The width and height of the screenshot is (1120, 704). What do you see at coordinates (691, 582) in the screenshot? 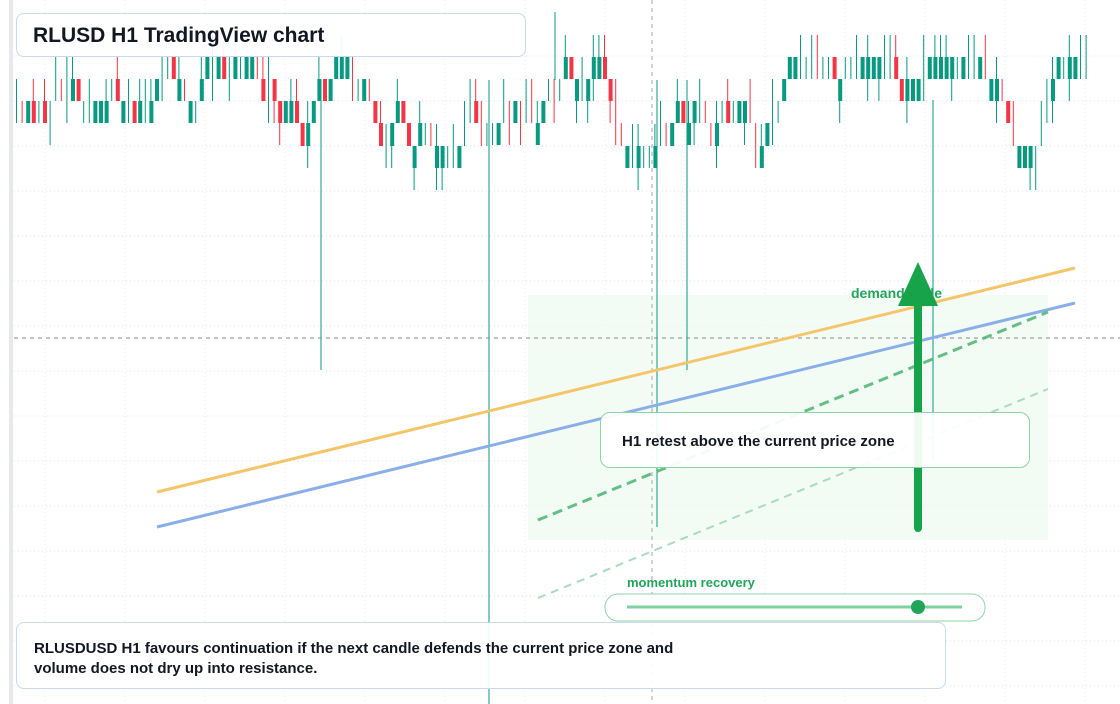
I see `momentum-label: momentum recovery` at bounding box center [691, 582].